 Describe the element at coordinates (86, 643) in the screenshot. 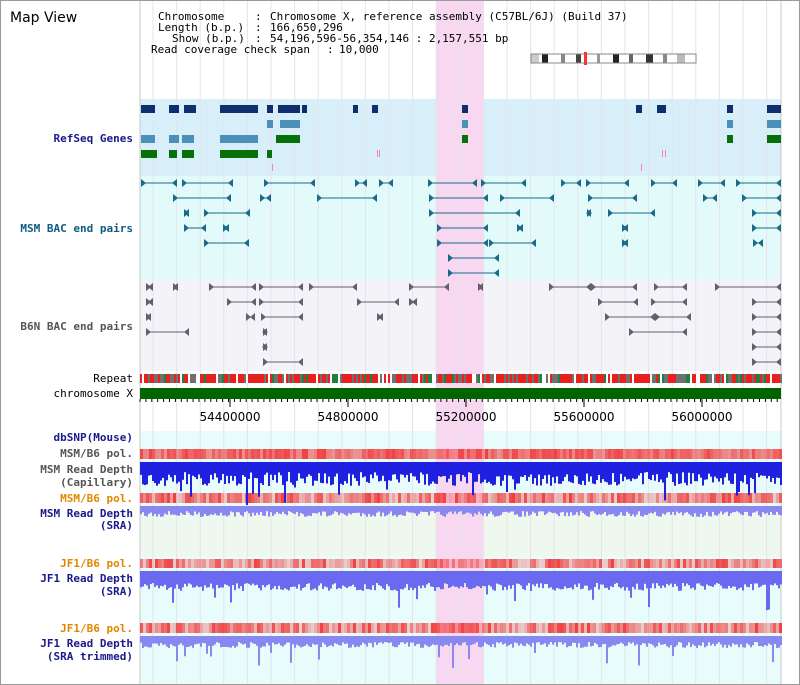

I see `track-label-jf1-depth-trim: JF1 Read Depth` at that location.